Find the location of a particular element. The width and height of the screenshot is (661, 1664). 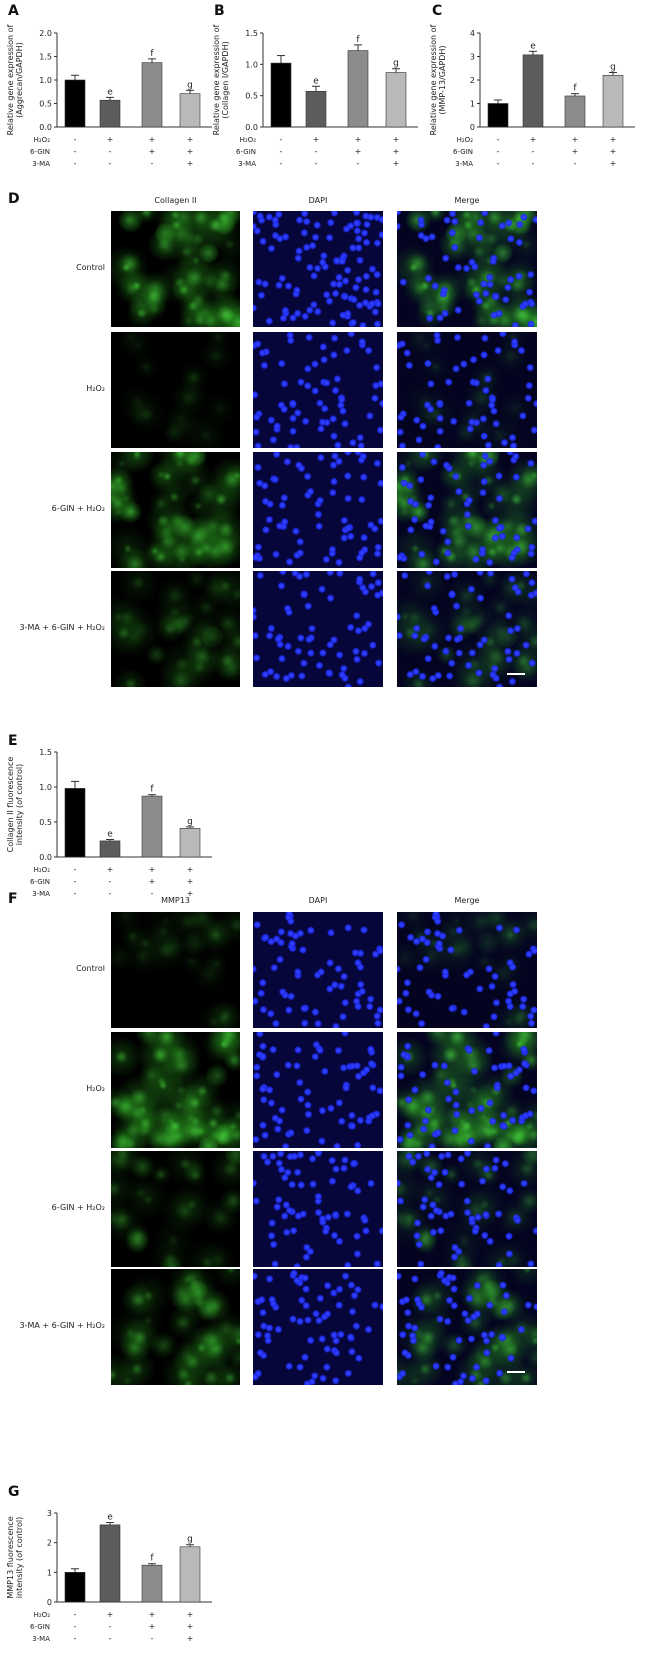

column-header: DAPI is located at coordinates (318, 900).